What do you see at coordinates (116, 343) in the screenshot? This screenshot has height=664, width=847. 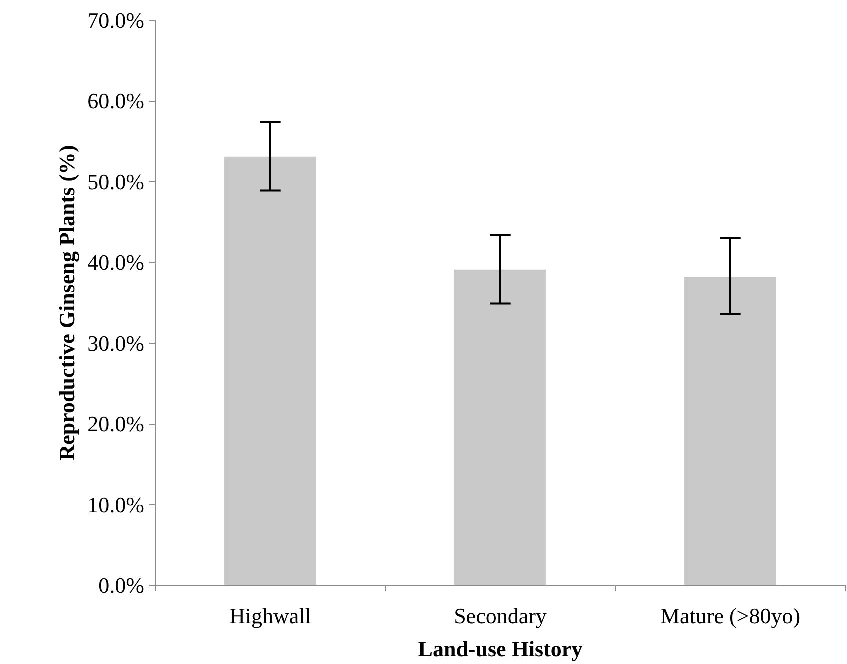 I see `y-tick-label: 30.0%` at bounding box center [116, 343].